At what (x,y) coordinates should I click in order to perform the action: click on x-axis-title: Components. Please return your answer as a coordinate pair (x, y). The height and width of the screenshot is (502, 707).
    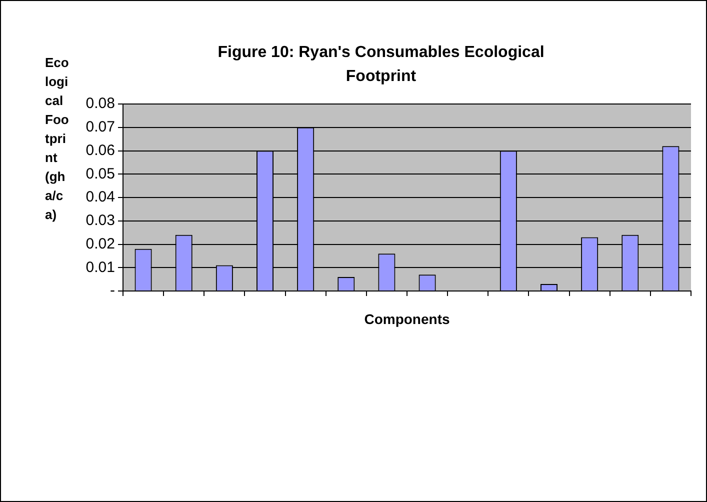
    Looking at the image, I should click on (407, 319).